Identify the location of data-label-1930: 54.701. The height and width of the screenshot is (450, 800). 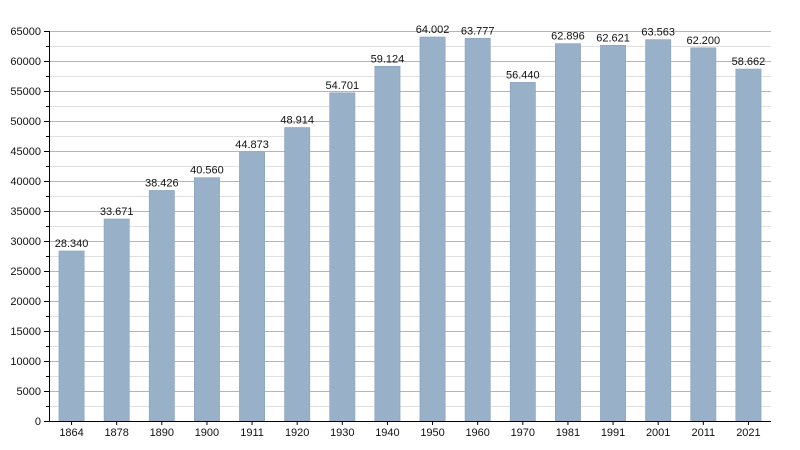
(342, 86).